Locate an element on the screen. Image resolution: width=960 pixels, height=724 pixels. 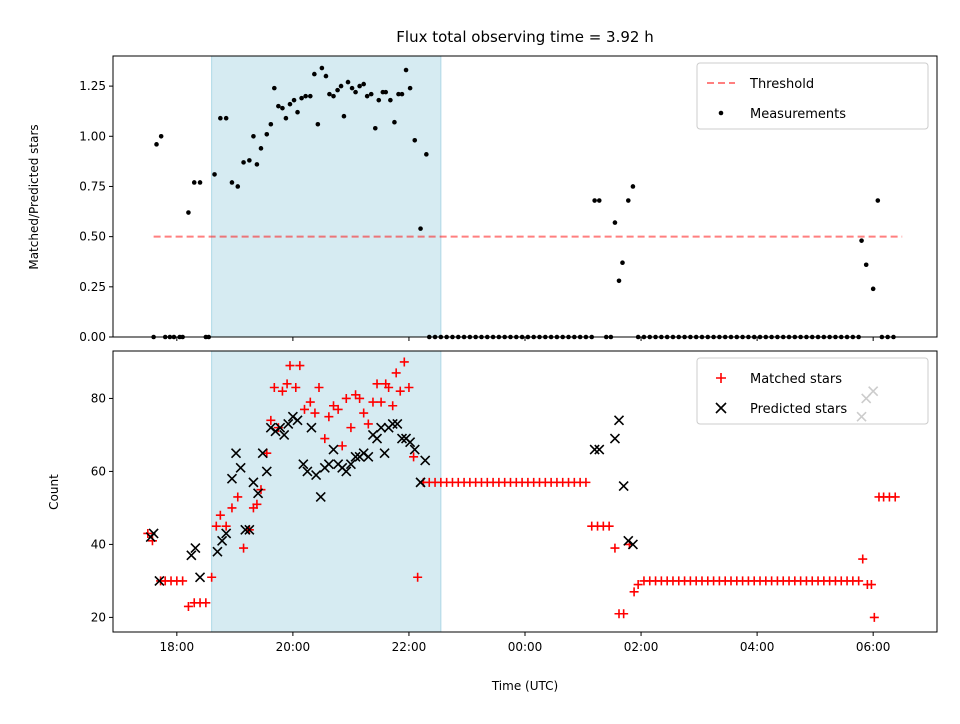
legend-label: Predicted stars is located at coordinates (798, 409).